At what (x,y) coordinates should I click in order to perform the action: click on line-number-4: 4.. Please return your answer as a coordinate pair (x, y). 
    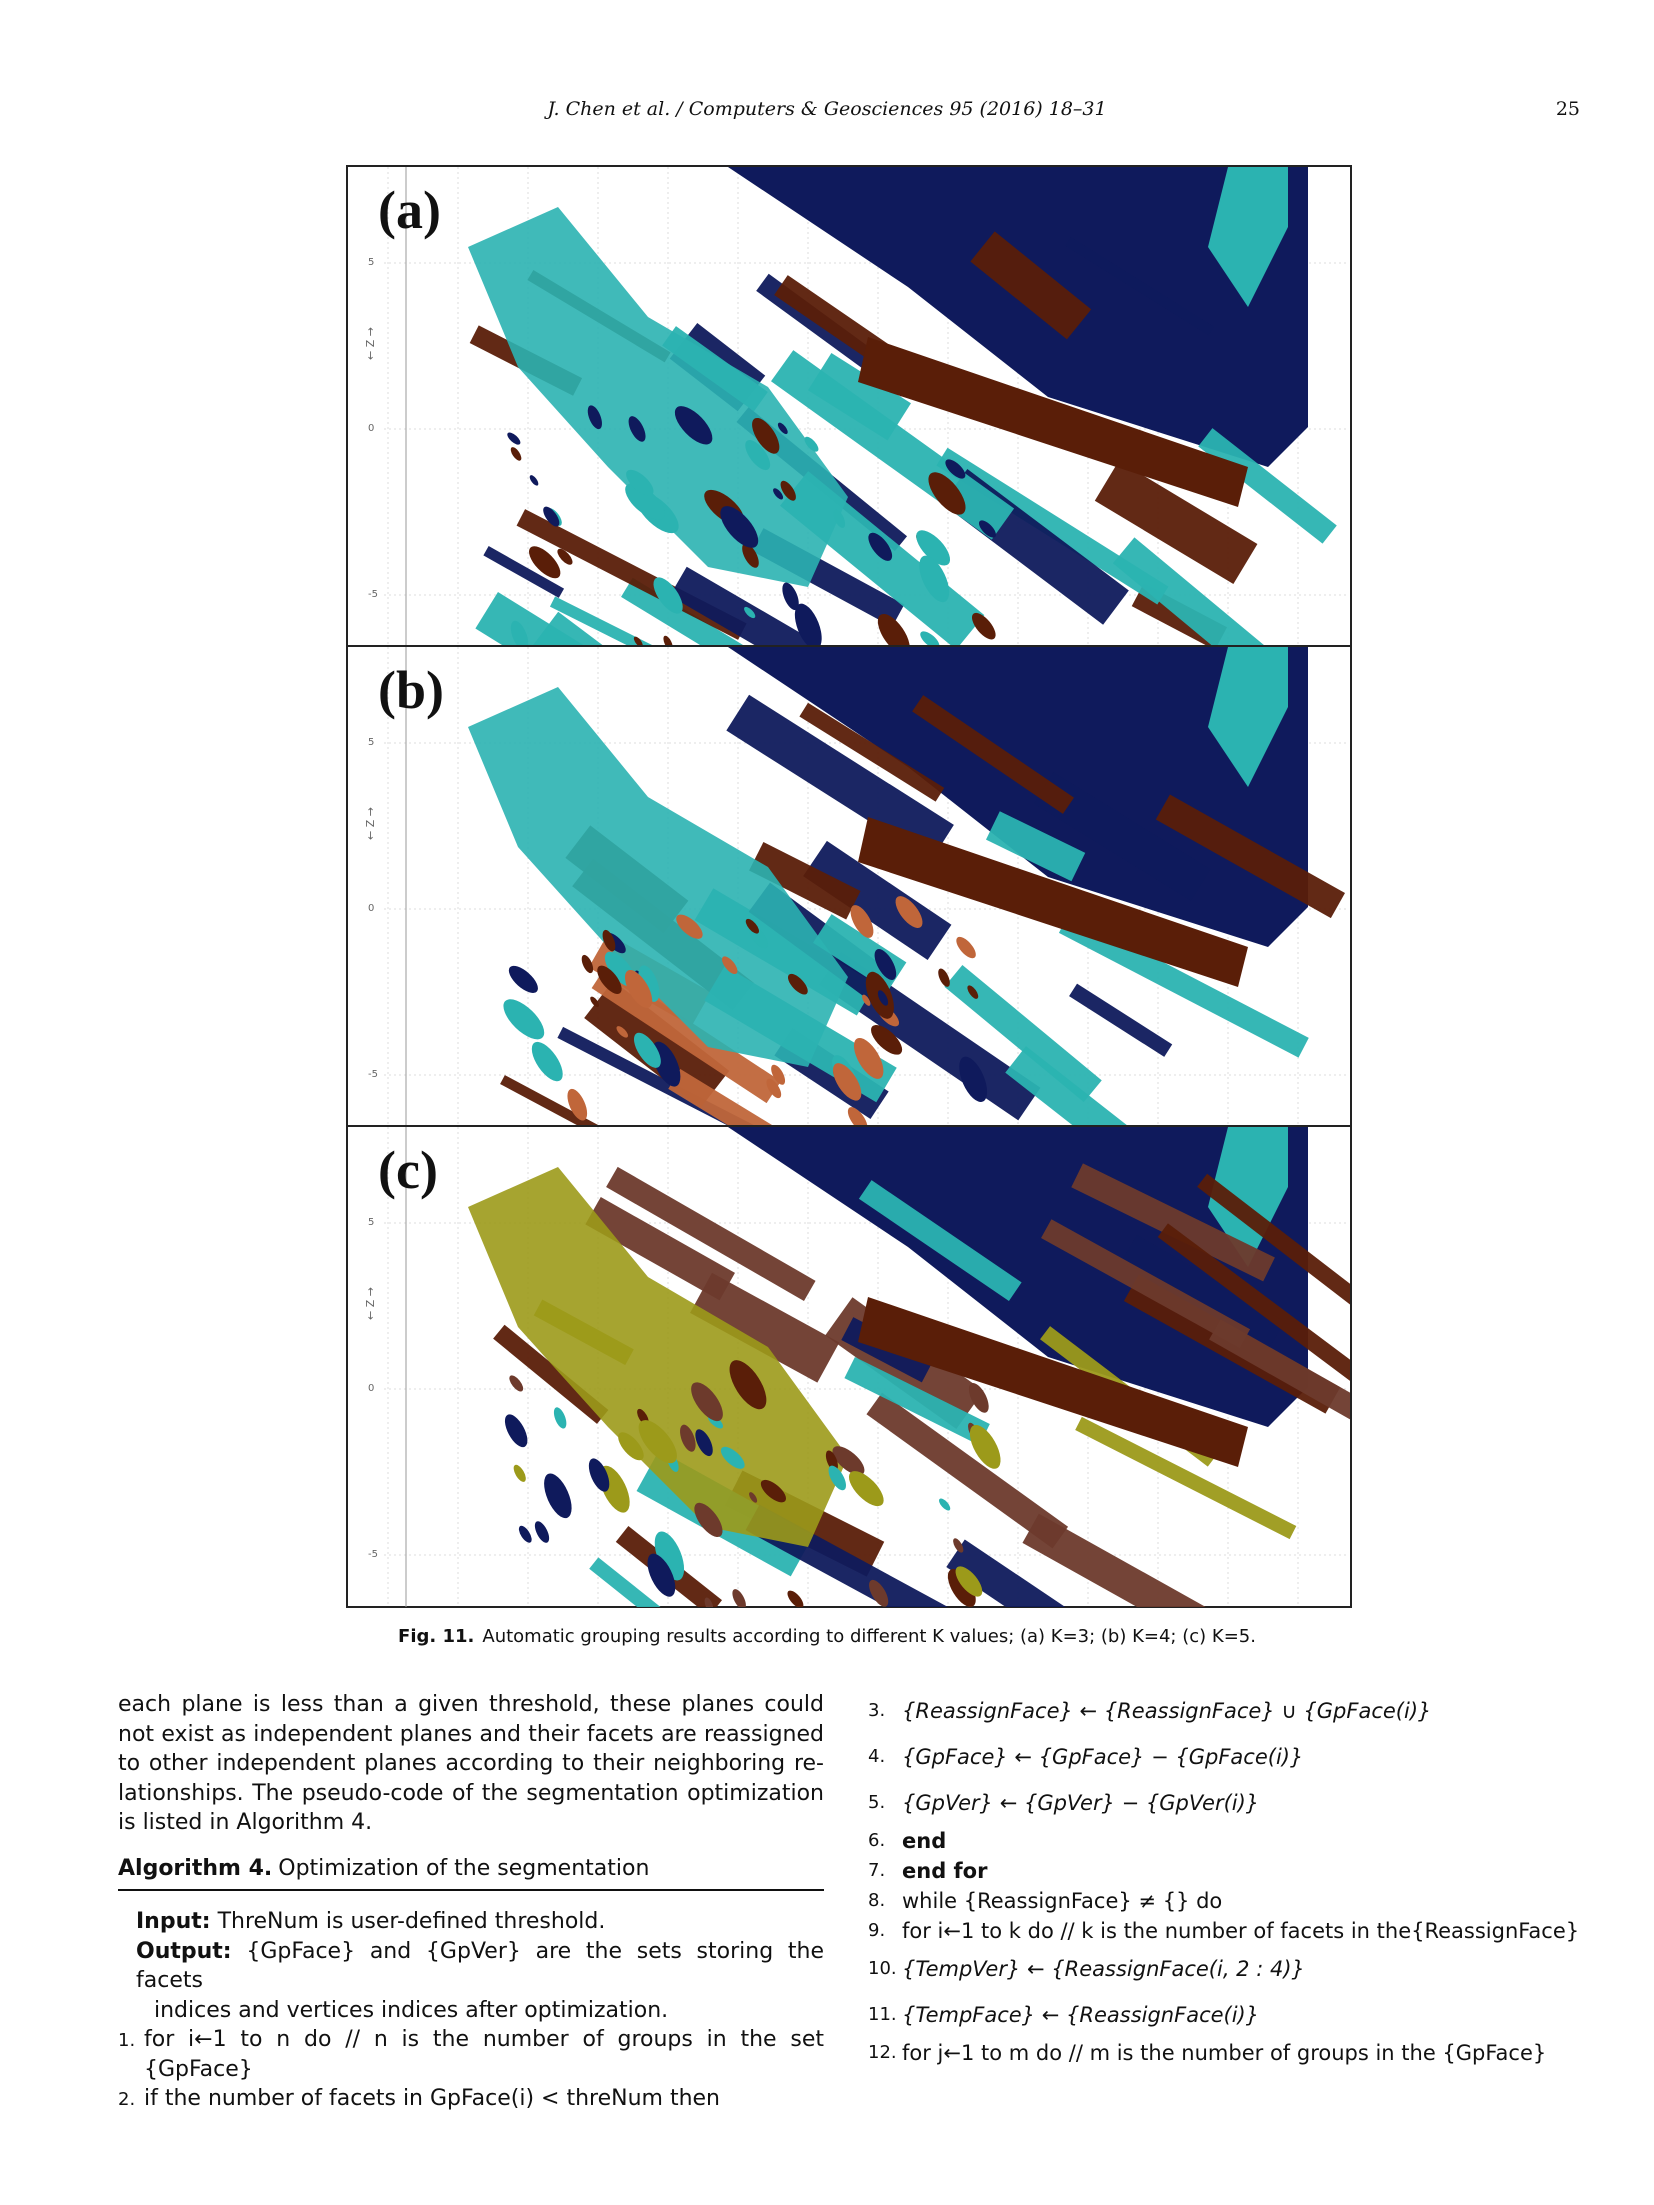
    Looking at the image, I should click on (877, 1756).